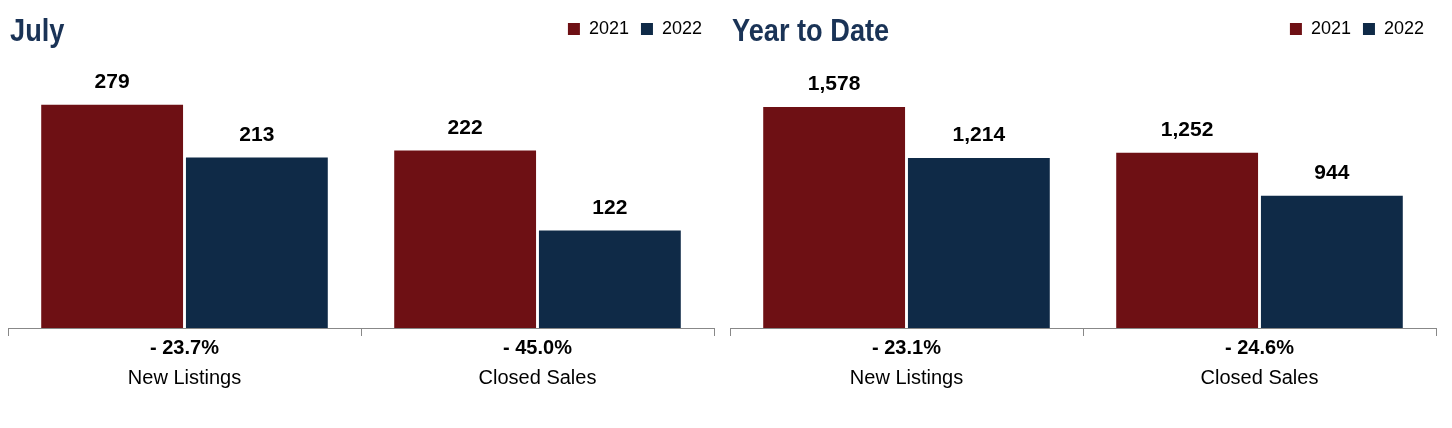 Image resolution: width=1452 pixels, height=428 pixels. Describe the element at coordinates (185, 346) in the screenshot. I see `text: - 23.7%` at that location.